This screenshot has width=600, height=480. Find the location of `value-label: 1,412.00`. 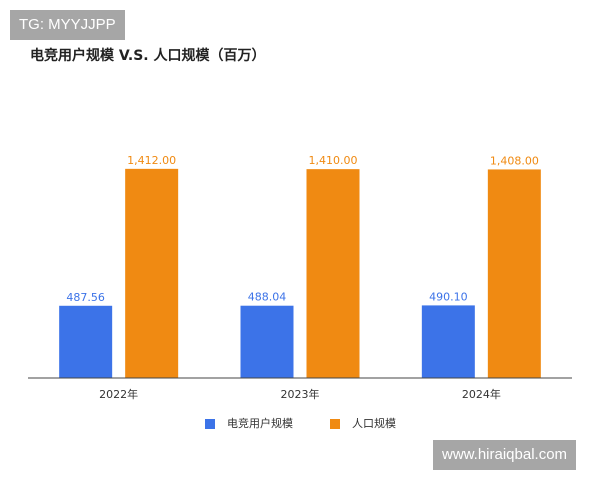

value-label: 1,412.00 is located at coordinates (151, 160).